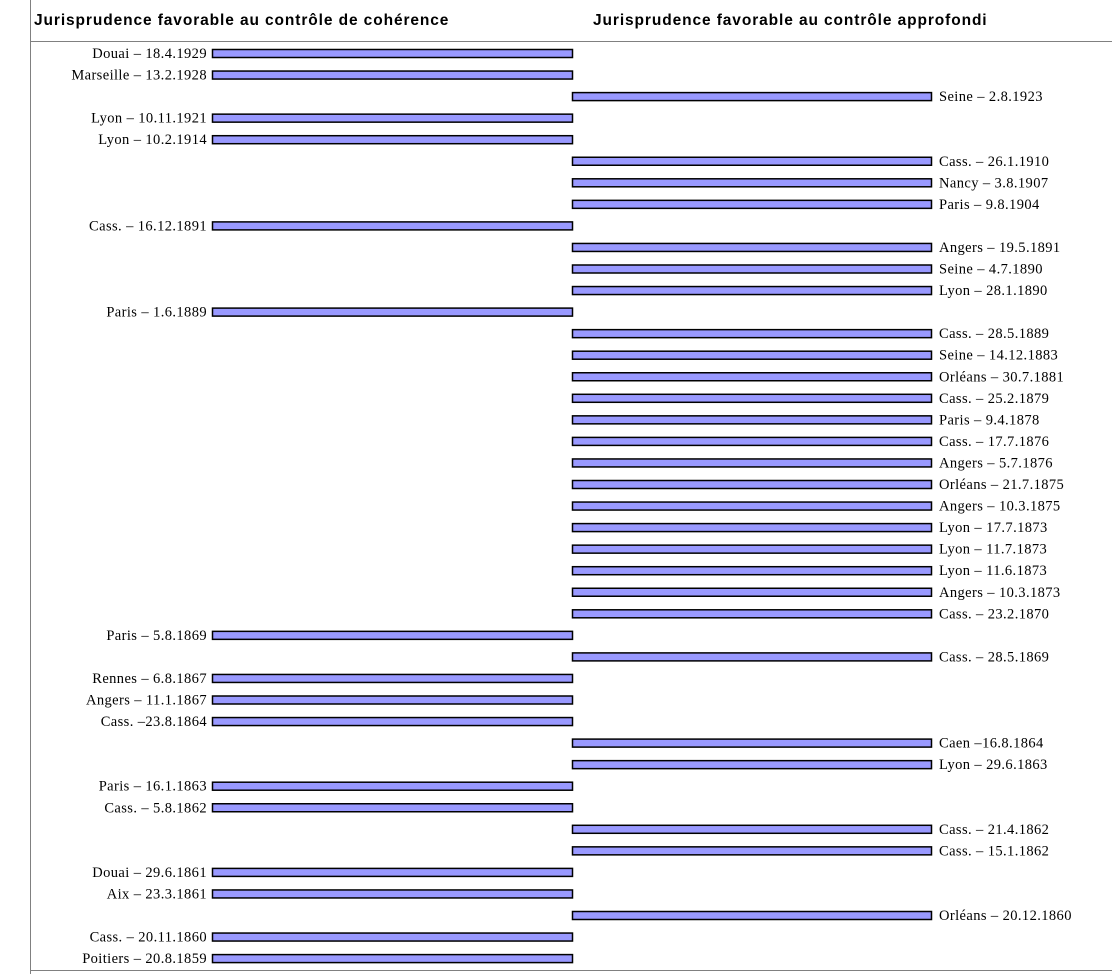 The height and width of the screenshot is (974, 1112). Describe the element at coordinates (993, 550) in the screenshot. I see `bar-label-23: Lyon – 11.7.1873` at that location.